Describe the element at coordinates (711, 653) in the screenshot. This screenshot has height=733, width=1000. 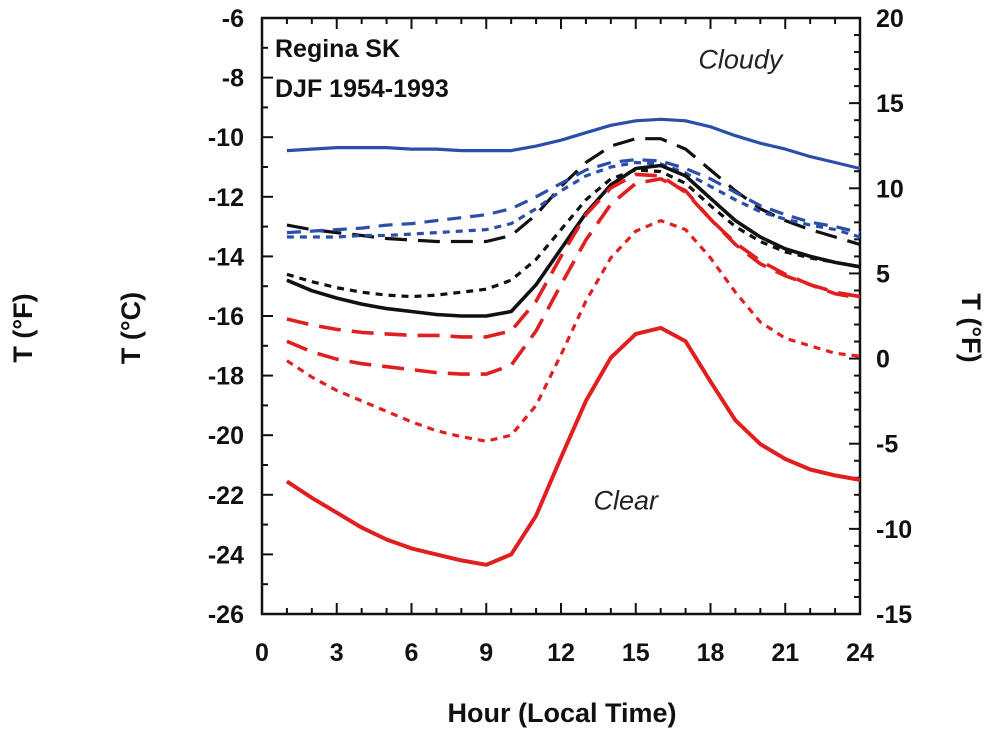
I see `x-tick-label: 18` at that location.